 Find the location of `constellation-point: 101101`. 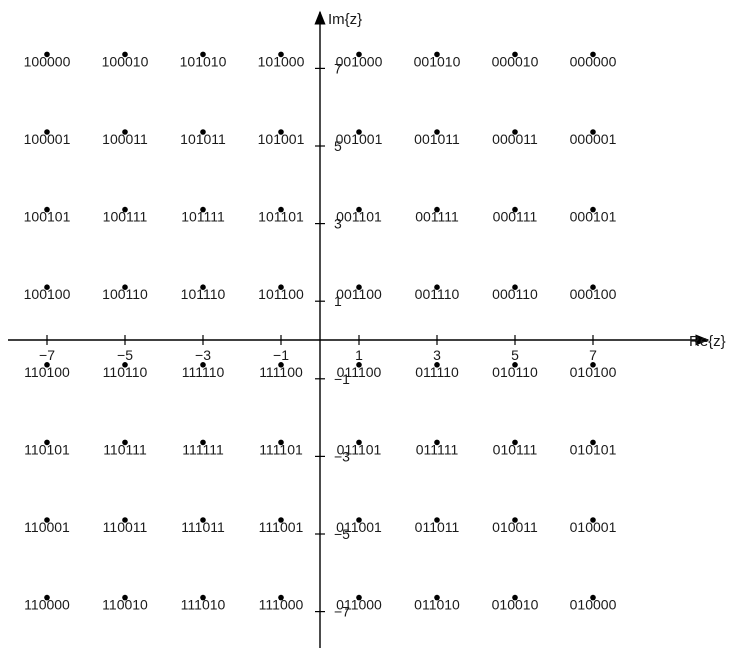

constellation-point: 101101 is located at coordinates (281, 215).